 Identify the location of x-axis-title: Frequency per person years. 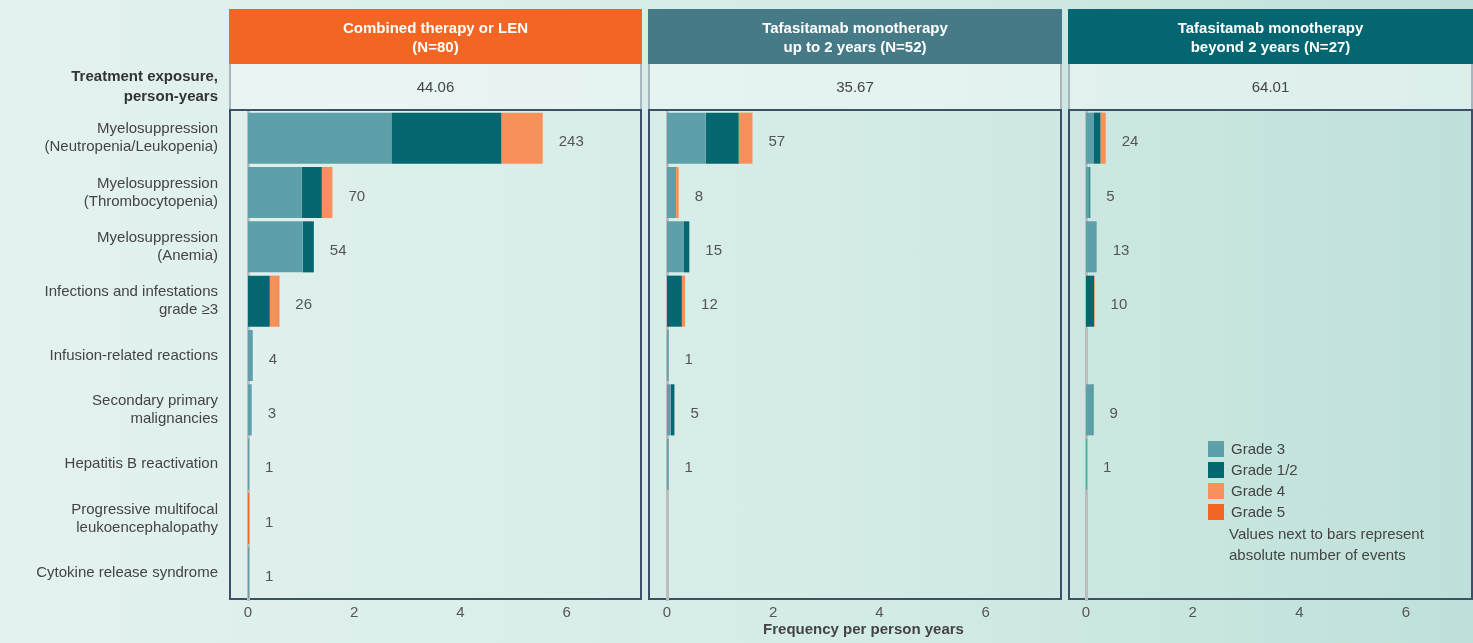
(863, 629).